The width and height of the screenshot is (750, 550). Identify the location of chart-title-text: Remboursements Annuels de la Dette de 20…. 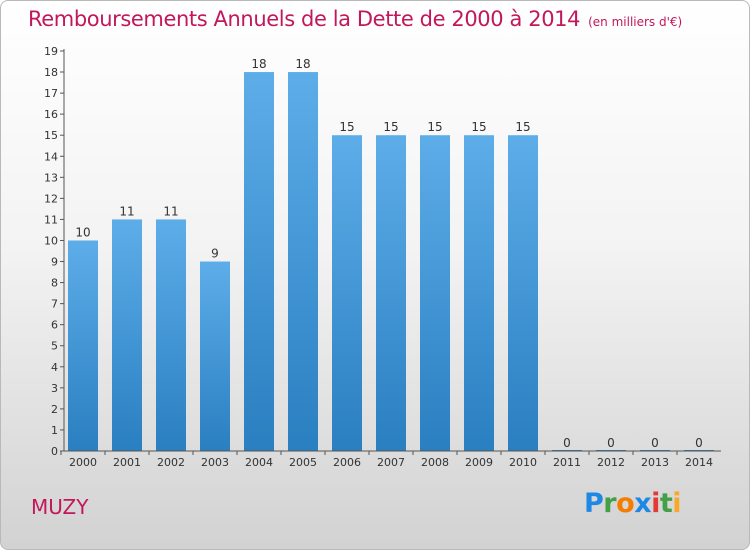
(304, 19).